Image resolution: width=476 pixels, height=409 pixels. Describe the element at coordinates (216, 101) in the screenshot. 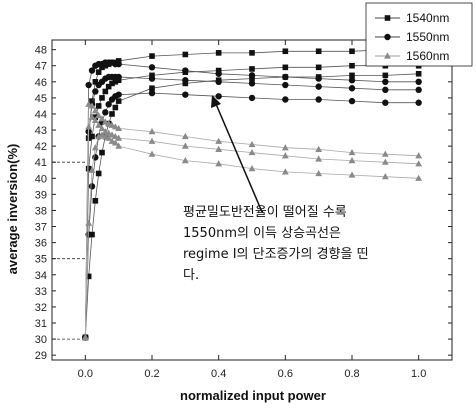

I see `arrowhead-icon` at that location.